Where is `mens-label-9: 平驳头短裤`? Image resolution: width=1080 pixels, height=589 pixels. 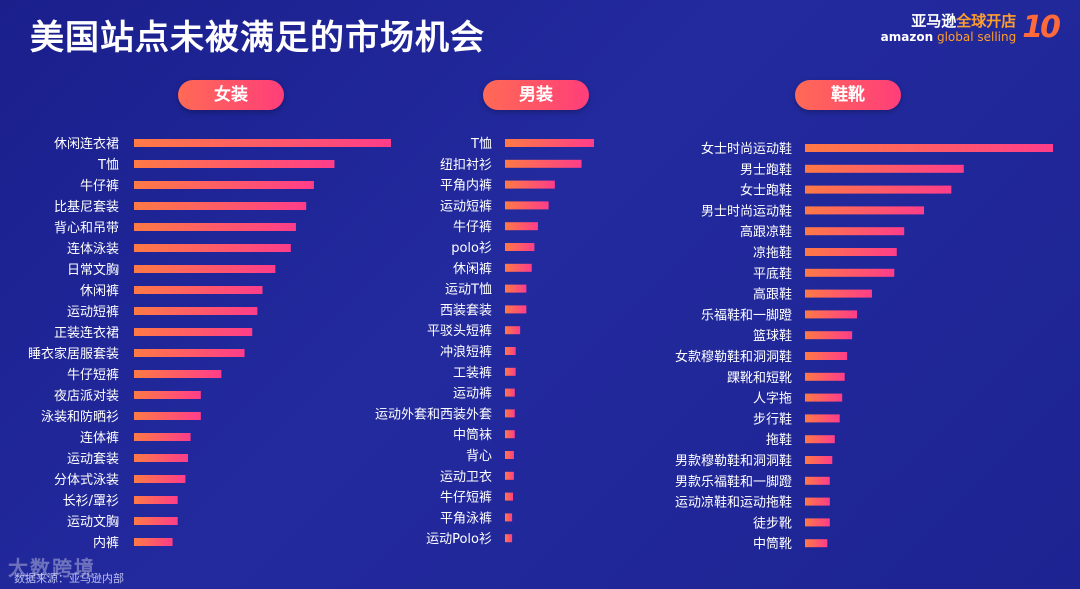
mens-label-9: 平驳头短裤 is located at coordinates (459, 331).